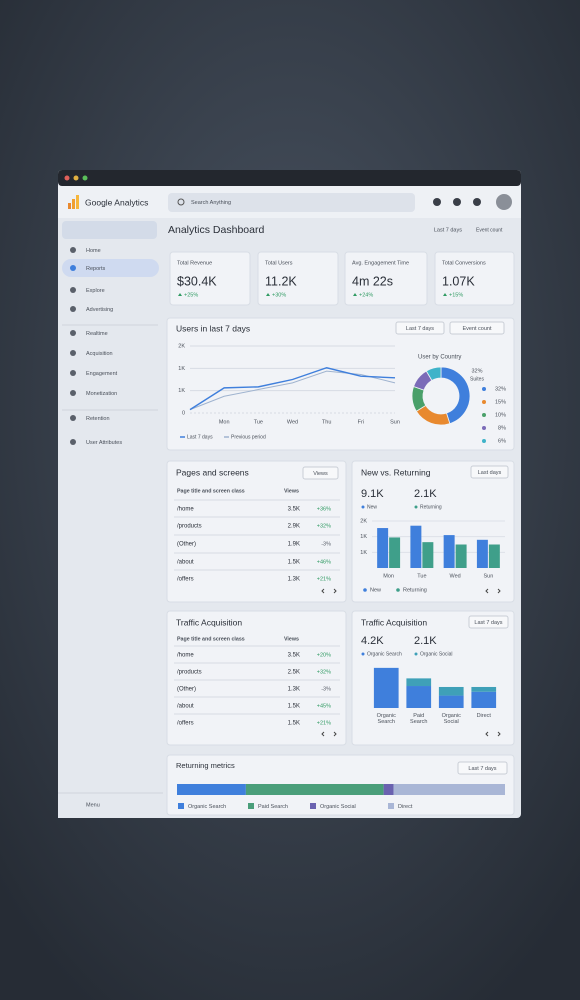 The height and width of the screenshot is (1000, 580). I want to click on button-label: Views, so click(320, 474).